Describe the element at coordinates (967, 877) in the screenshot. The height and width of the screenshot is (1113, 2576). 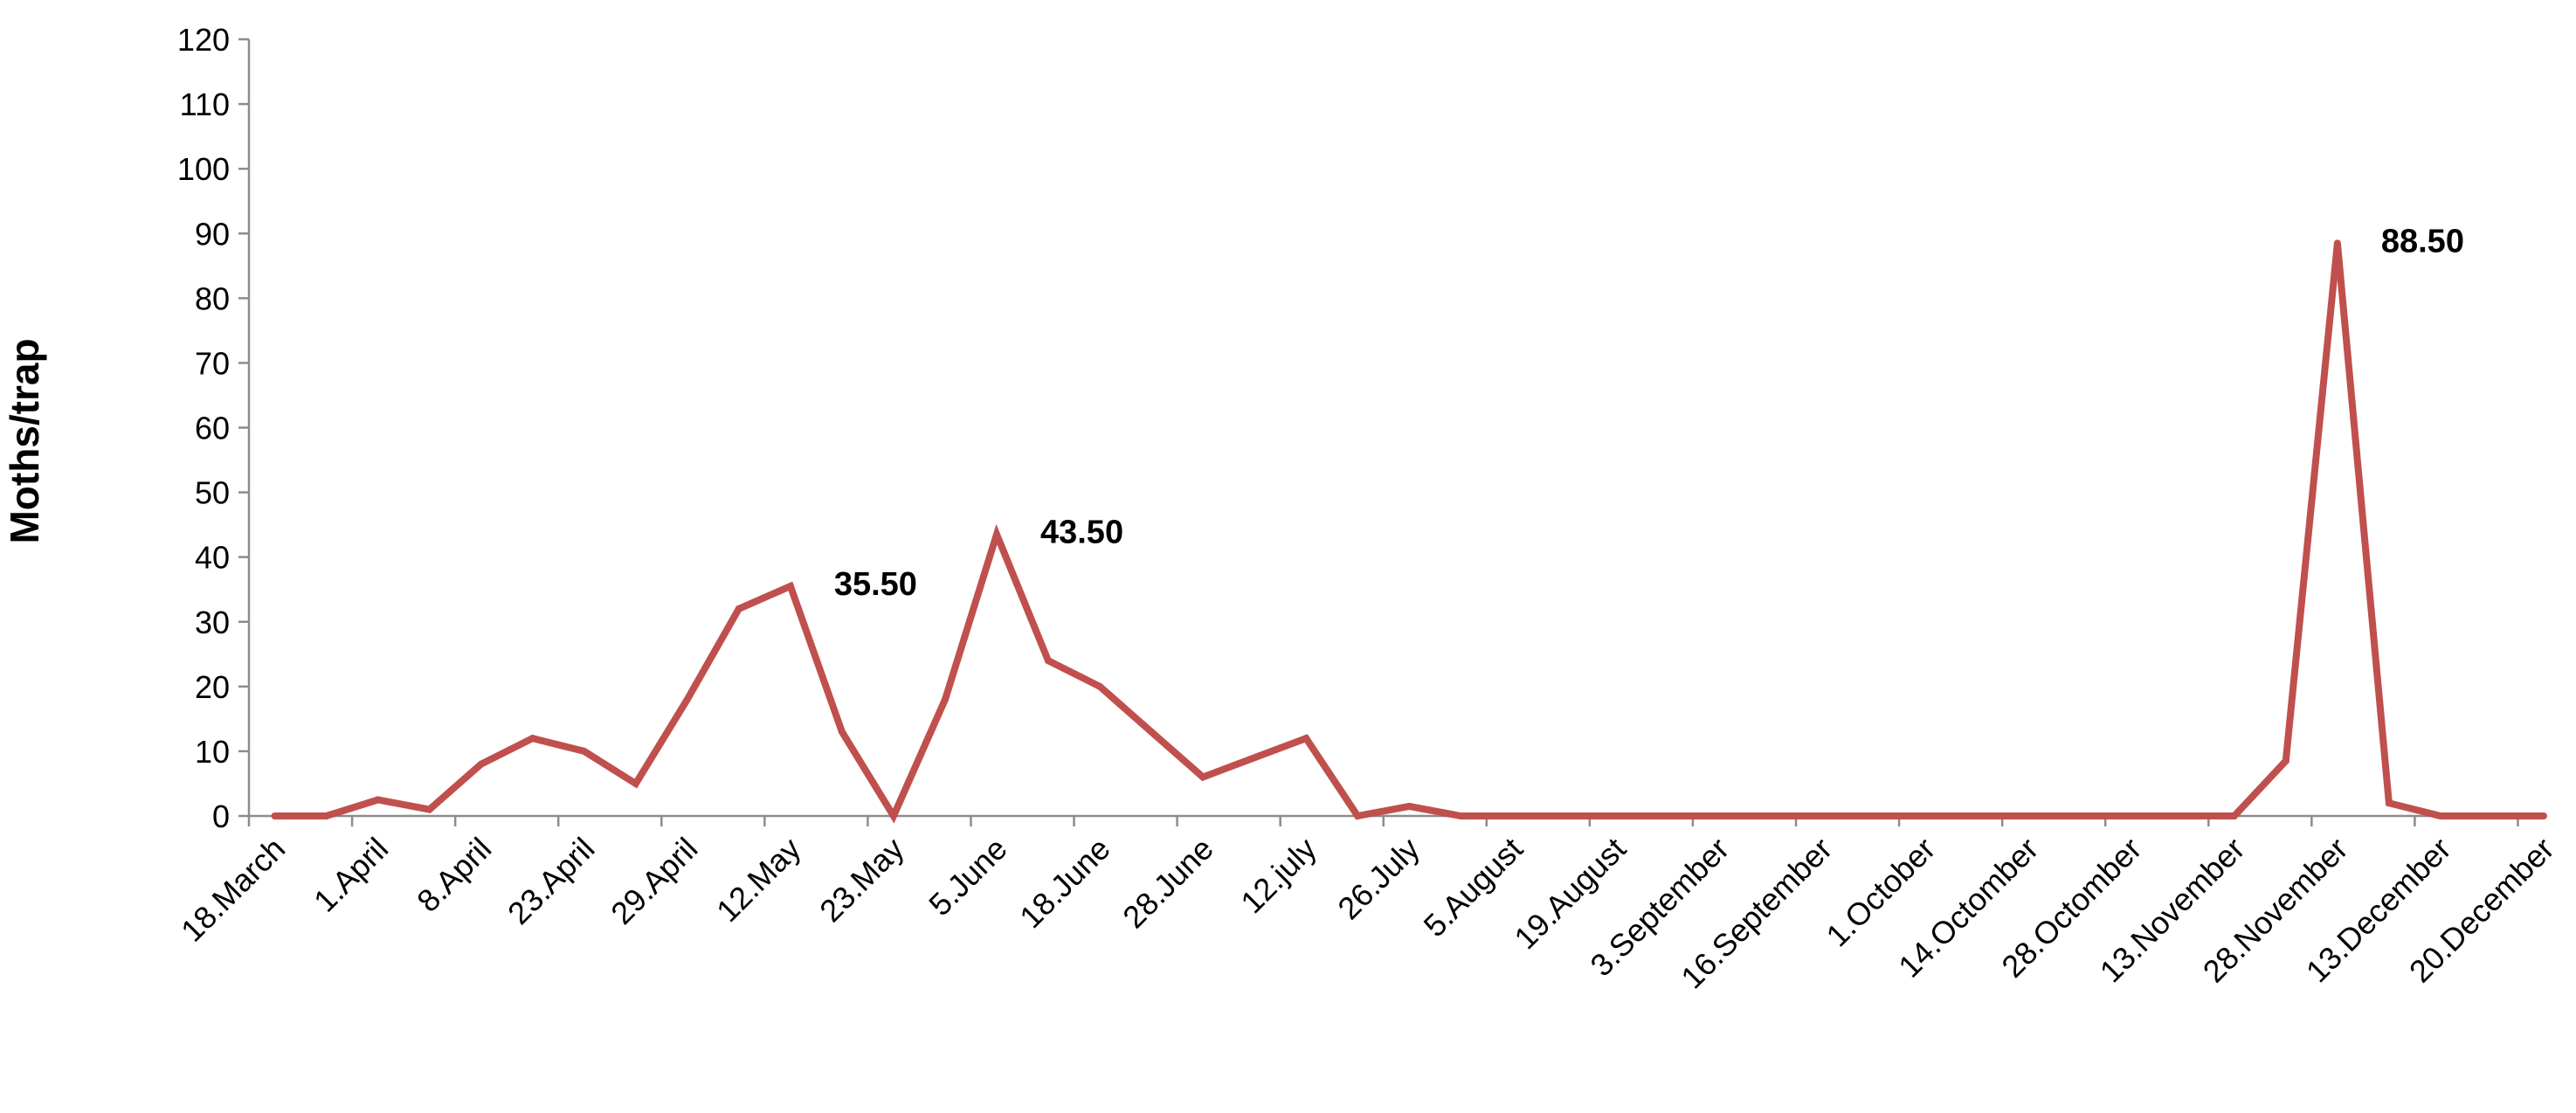
I see `x-tick-label: 5.June` at that location.